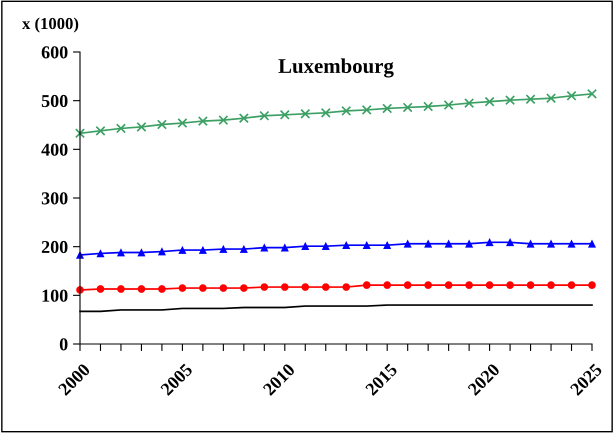 This screenshot has height=433, width=614. I want to click on y-tick-label: 0, so click(64, 344).